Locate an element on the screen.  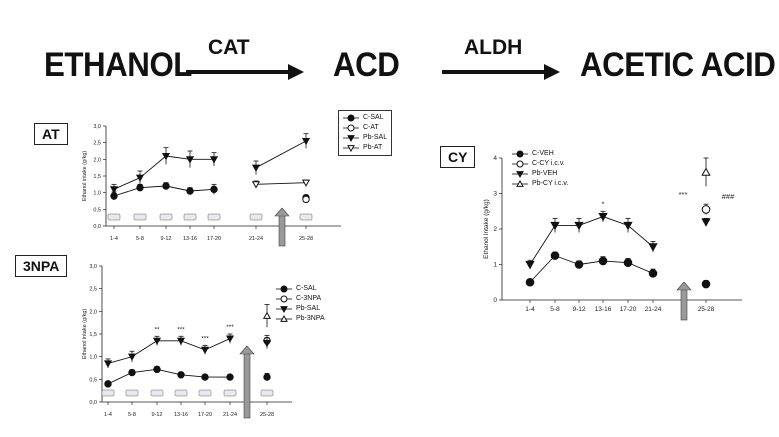
legend-label: C-SAL is located at coordinates (373, 117).